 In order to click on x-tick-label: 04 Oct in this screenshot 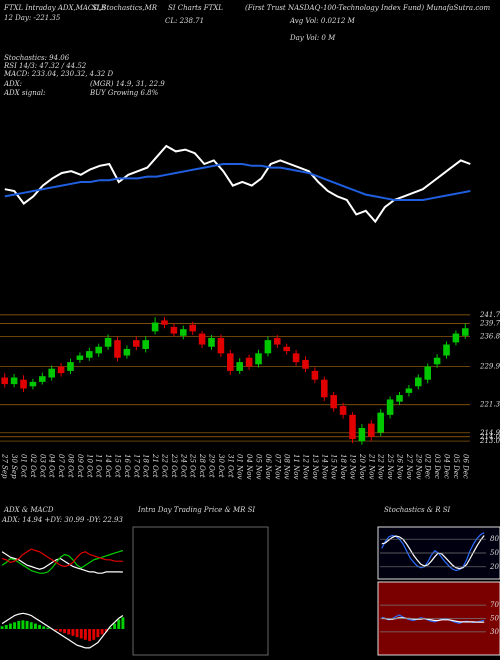, I will do `click(52, 466)`.